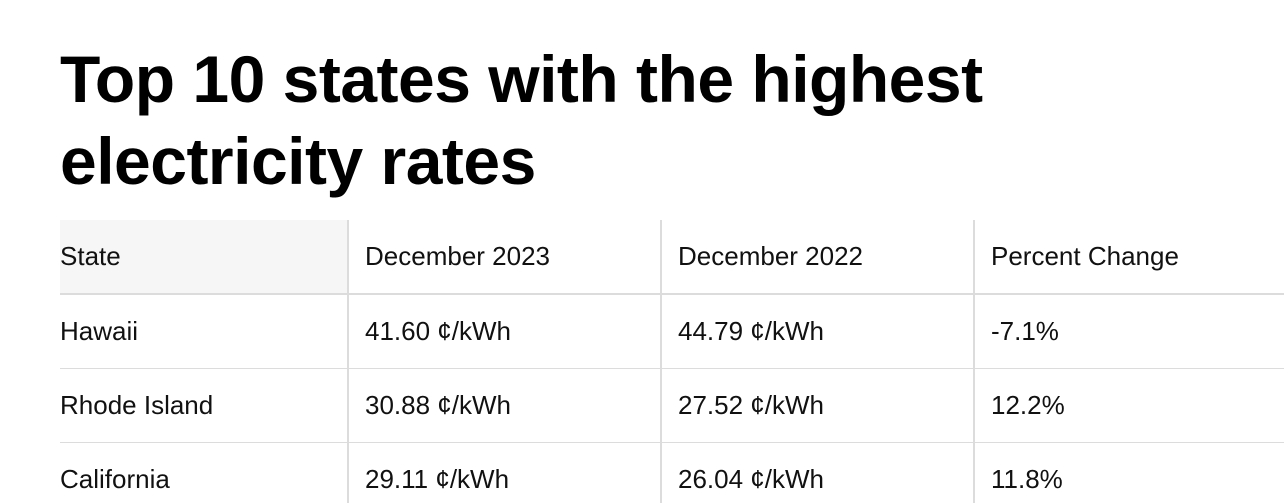  What do you see at coordinates (1128, 331) in the screenshot?
I see `percent-change-cell: -7.1%` at bounding box center [1128, 331].